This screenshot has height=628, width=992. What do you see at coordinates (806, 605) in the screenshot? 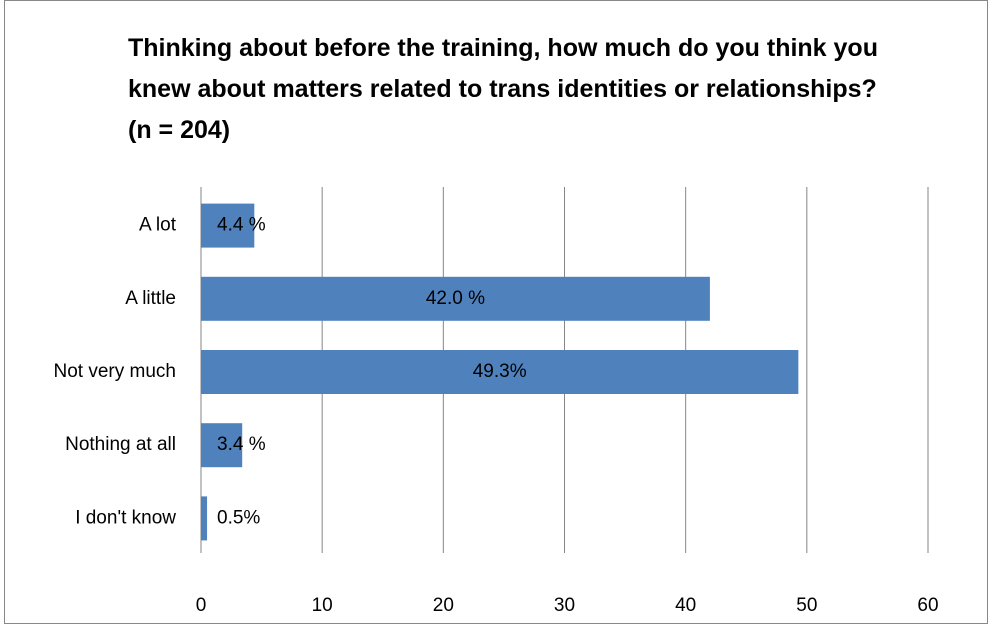
I see `x-tick-label: 50` at bounding box center [806, 605].